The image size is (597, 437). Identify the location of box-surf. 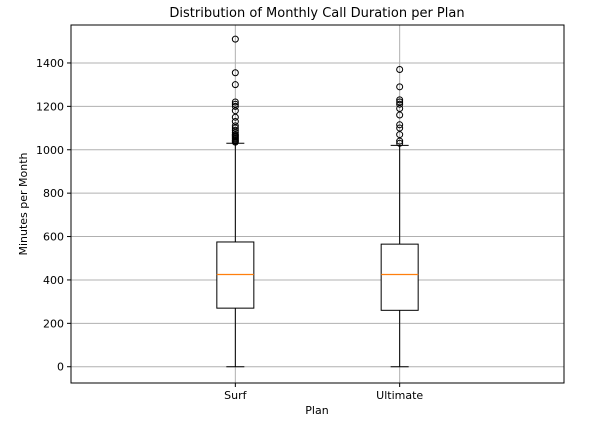
(235, 201).